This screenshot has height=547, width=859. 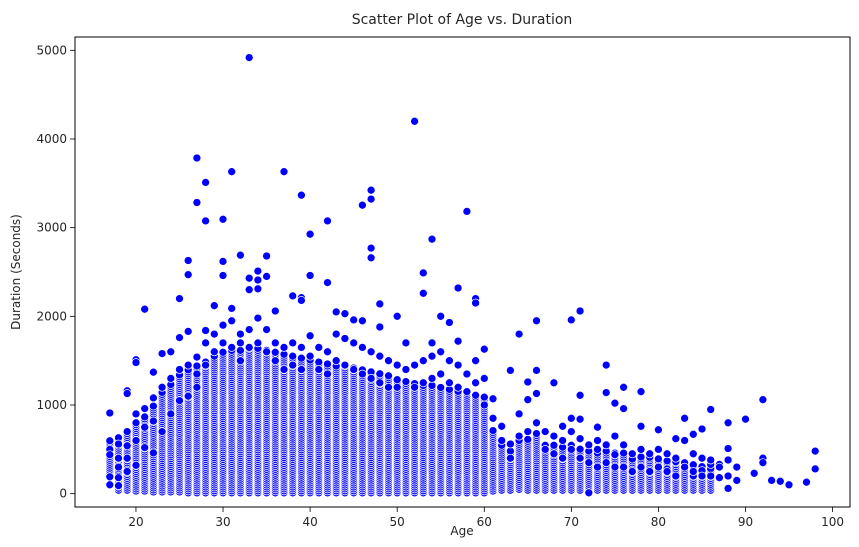 I want to click on x-tick-label: 30, so click(x=222, y=522).